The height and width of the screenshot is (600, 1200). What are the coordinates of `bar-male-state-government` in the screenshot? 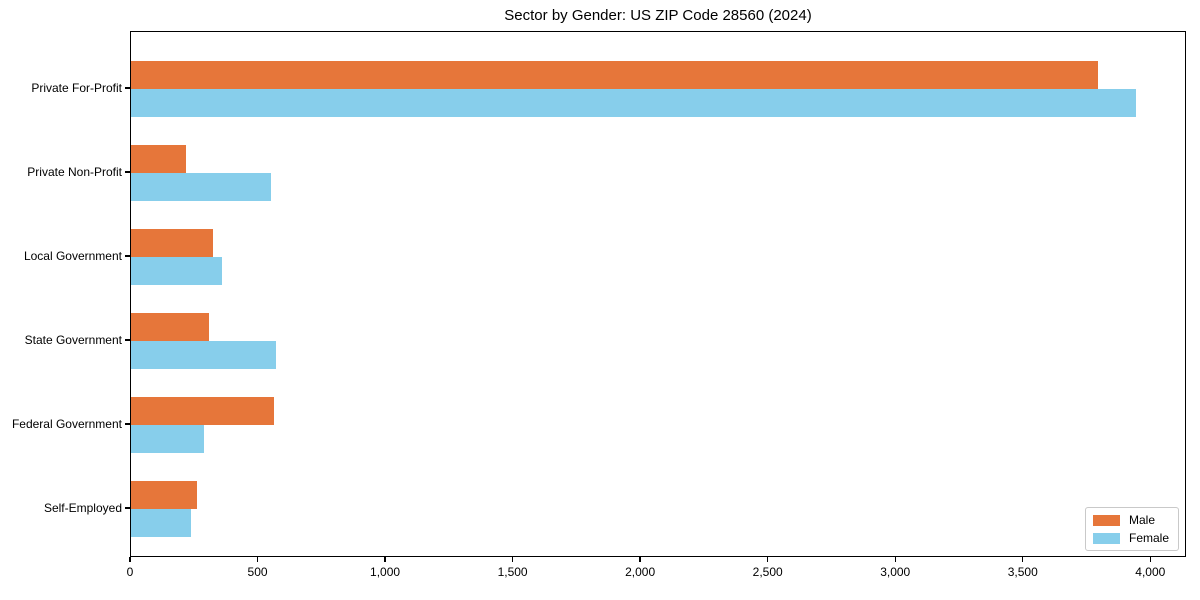 It's located at (170, 327).